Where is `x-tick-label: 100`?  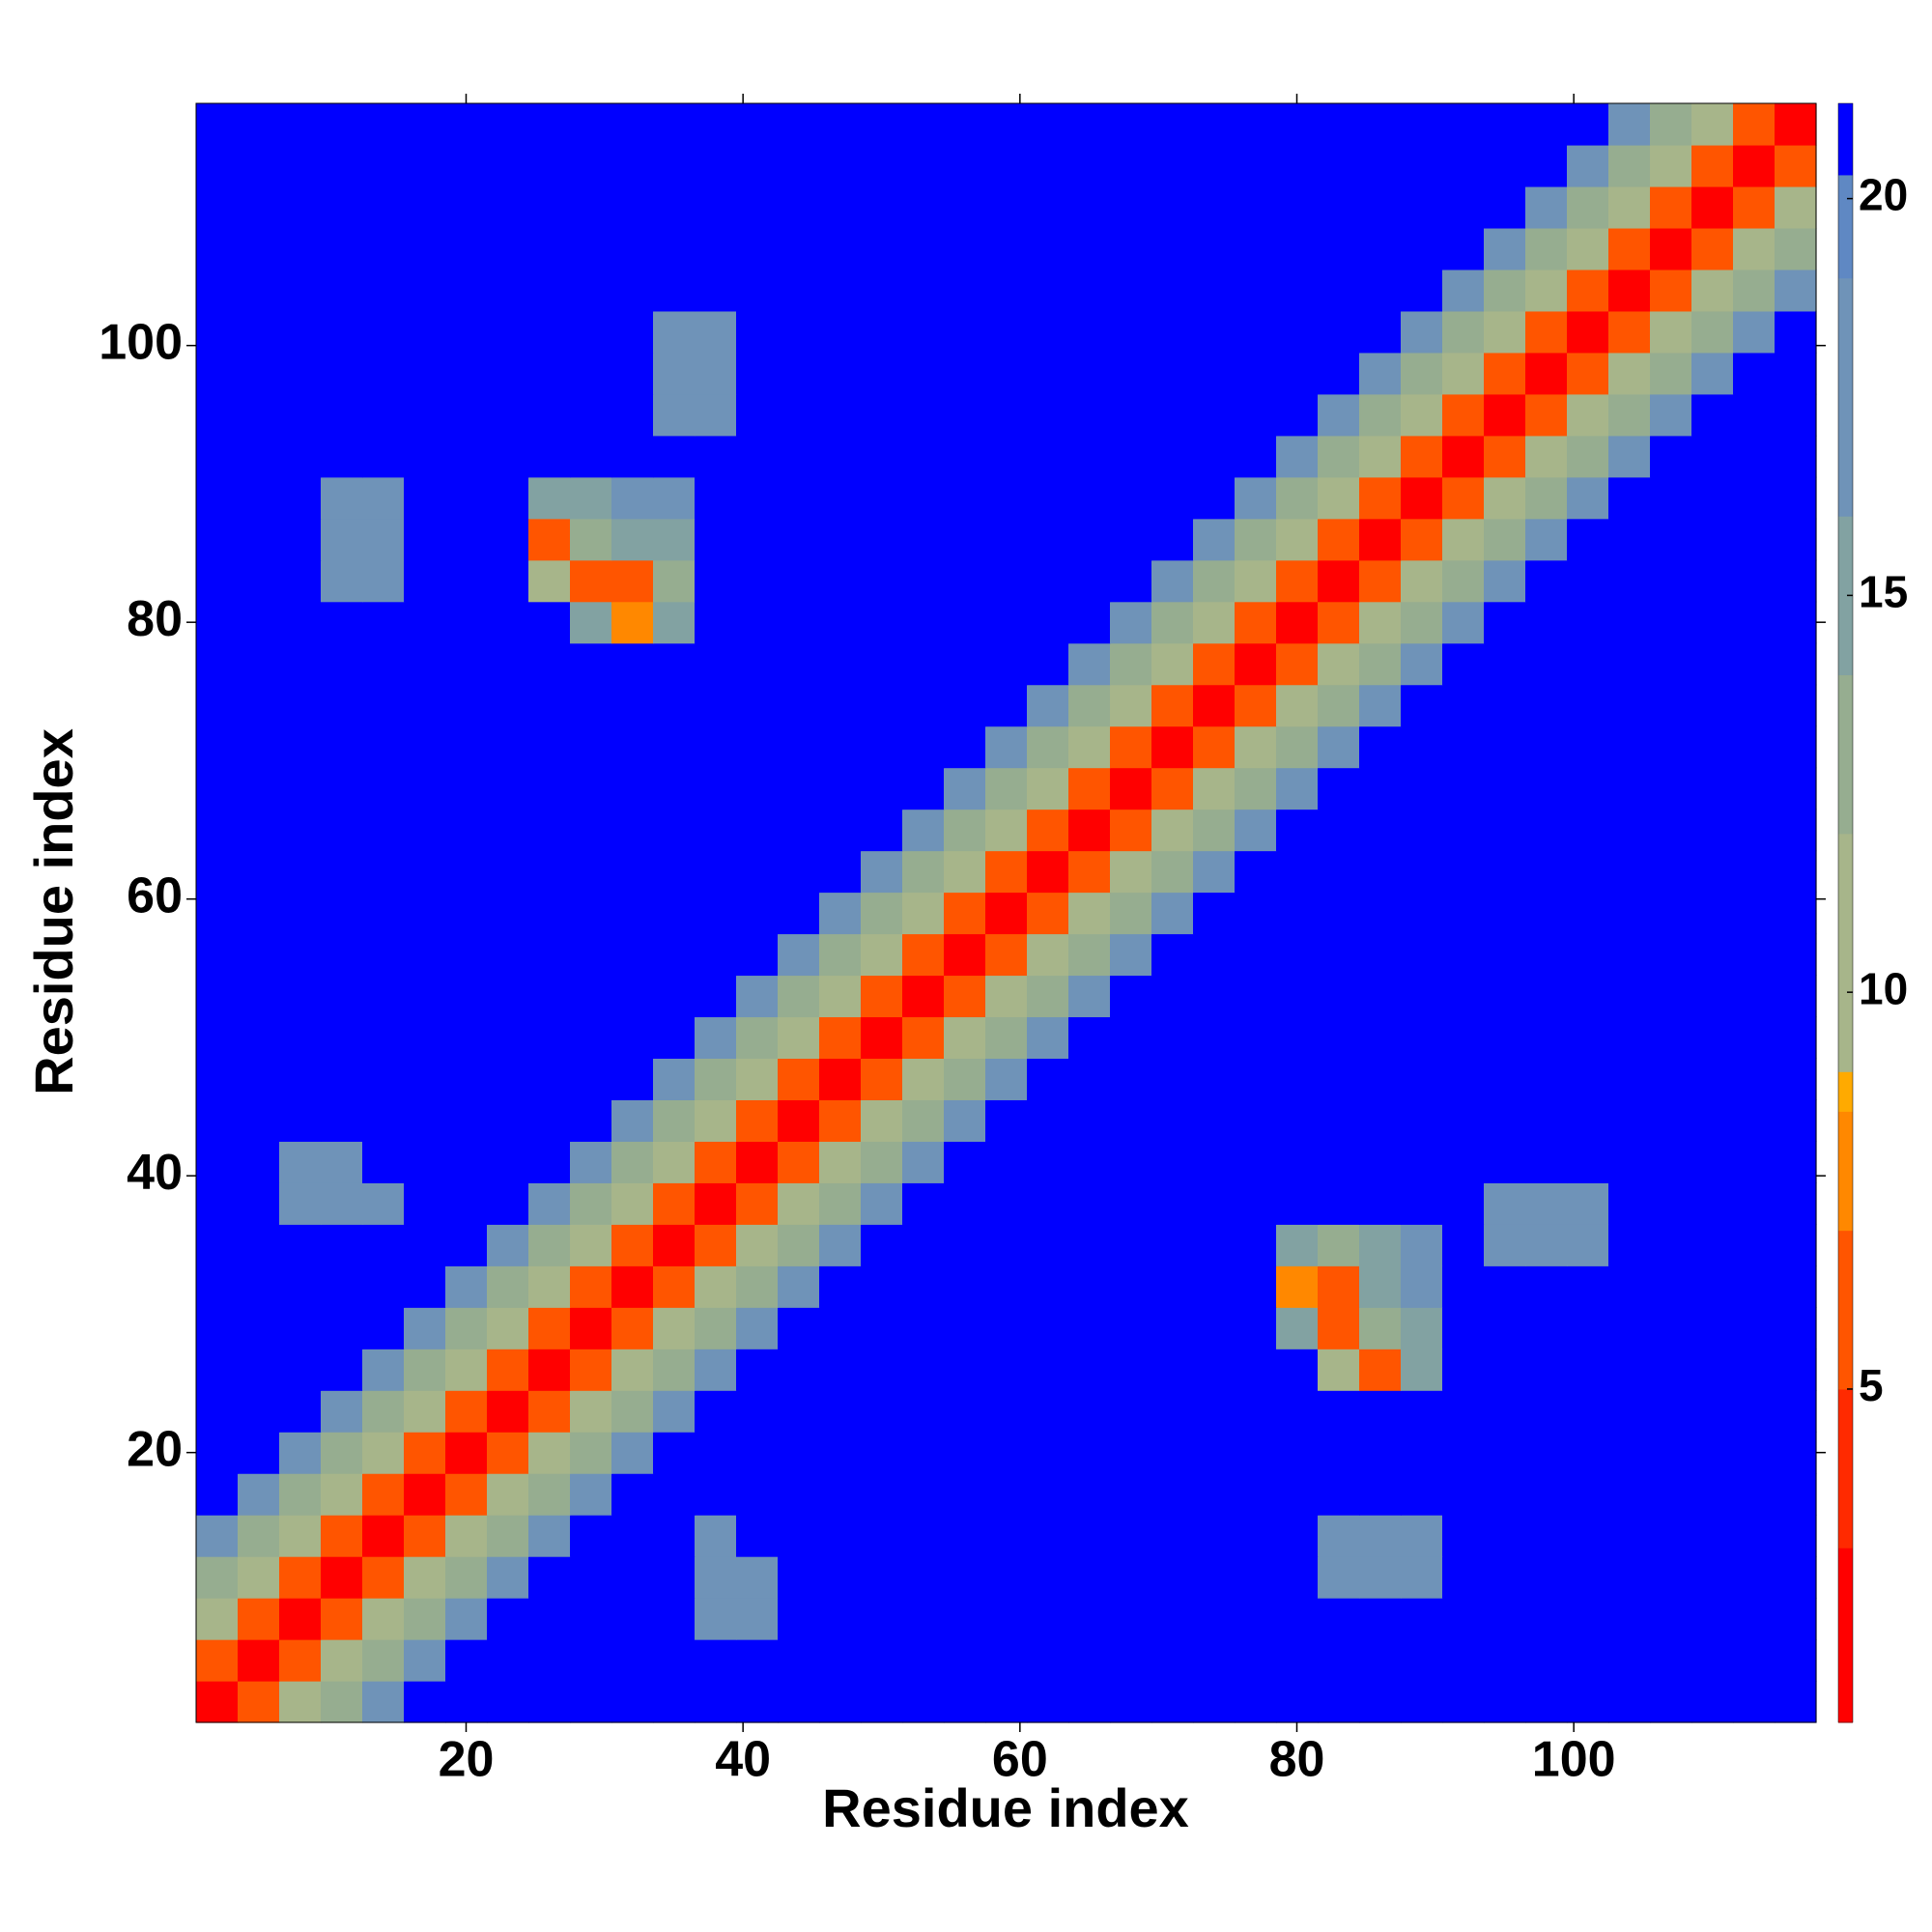 x-tick-label: 100 is located at coordinates (1574, 1760).